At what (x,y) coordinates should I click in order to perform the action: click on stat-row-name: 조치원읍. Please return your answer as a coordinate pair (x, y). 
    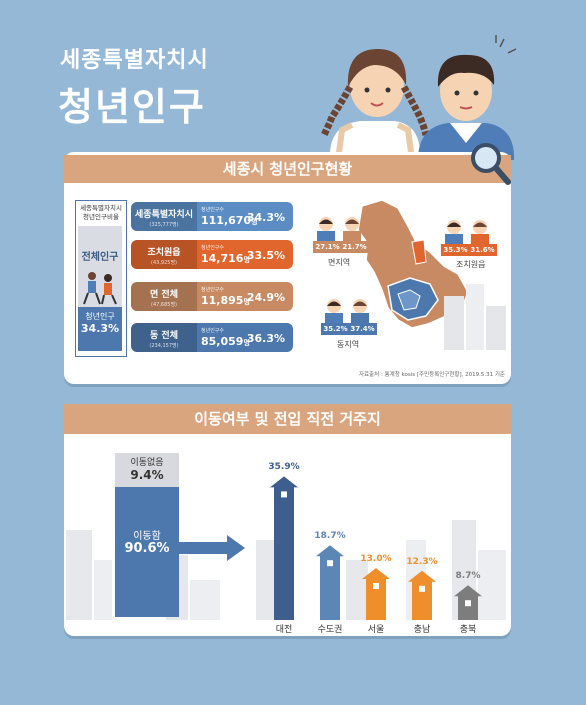
    Looking at the image, I should click on (164, 253).